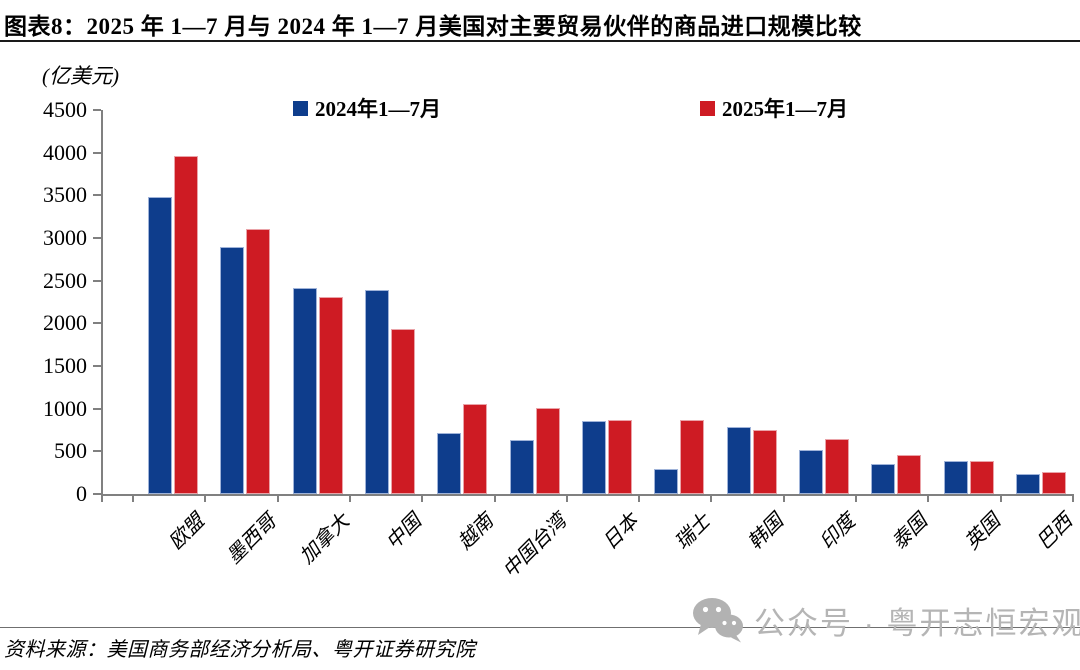 The image size is (1080, 670). What do you see at coordinates (65, 237) in the screenshot?
I see `y-tick-label: 3000` at bounding box center [65, 237].